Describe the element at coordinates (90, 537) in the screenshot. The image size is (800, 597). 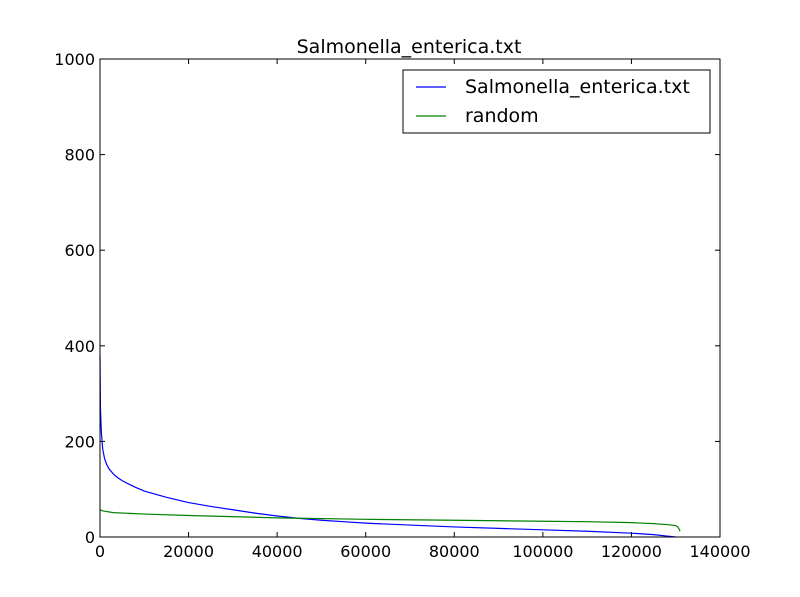
I see `y-tick-label: 0` at that location.